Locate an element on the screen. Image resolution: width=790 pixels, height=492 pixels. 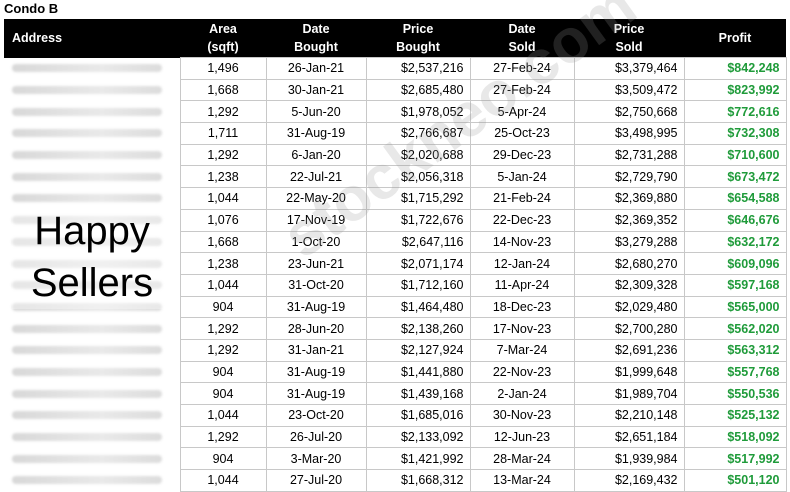
cell-price-bought: $1,464,480 is located at coordinates (418, 307).